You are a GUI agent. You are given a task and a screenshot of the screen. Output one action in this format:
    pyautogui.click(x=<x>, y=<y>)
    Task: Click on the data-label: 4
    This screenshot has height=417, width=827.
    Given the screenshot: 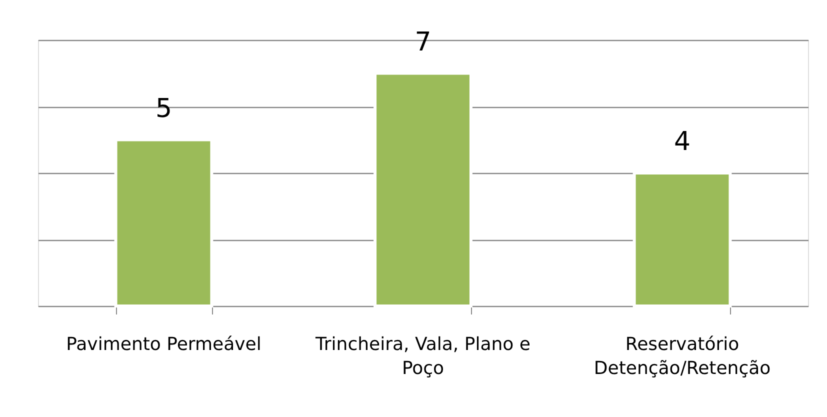 What is the action you would take?
    pyautogui.click(x=682, y=142)
    